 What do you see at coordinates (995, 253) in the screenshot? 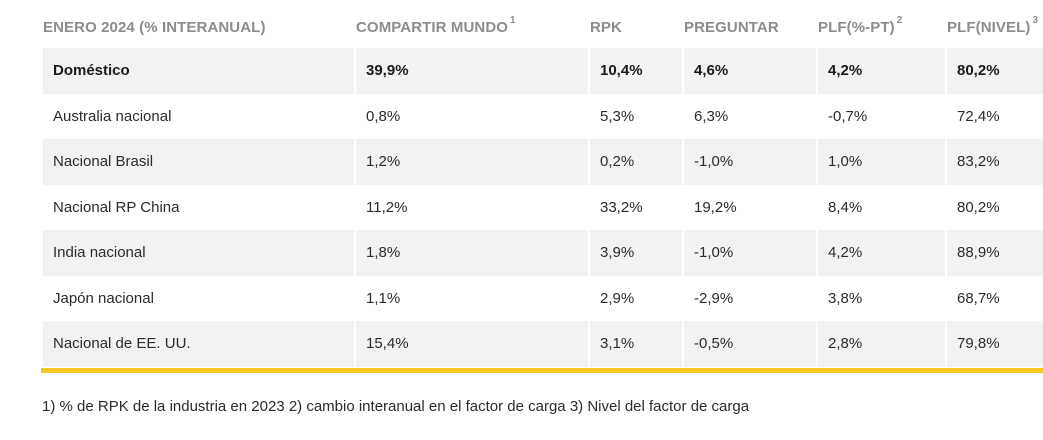
I see `cell-plf-level: 88,9%` at bounding box center [995, 253].